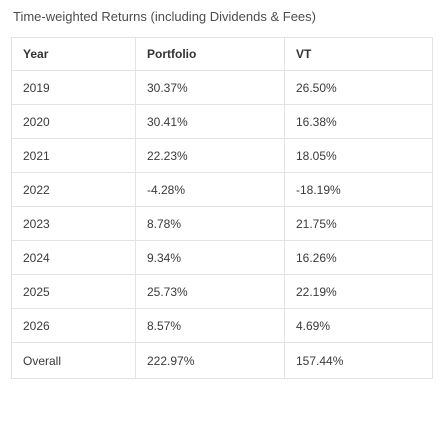  What do you see at coordinates (73, 257) in the screenshot?
I see `year-cell: 2024` at bounding box center [73, 257].